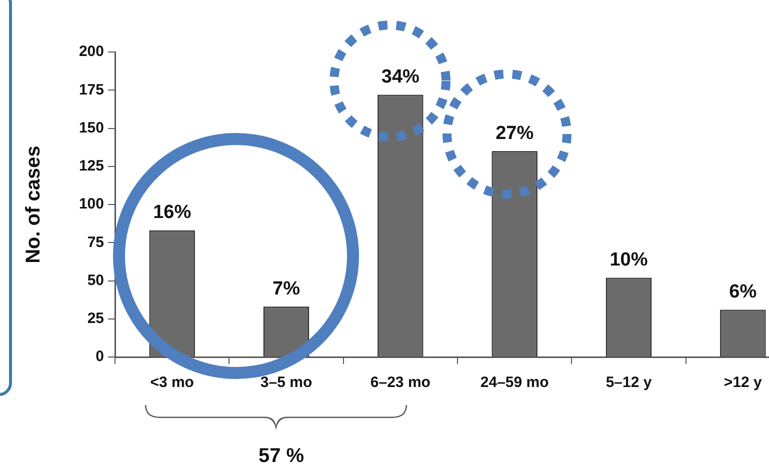 Image resolution: width=769 pixels, height=469 pixels. What do you see at coordinates (281, 456) in the screenshot?
I see `text: 57 %` at bounding box center [281, 456].